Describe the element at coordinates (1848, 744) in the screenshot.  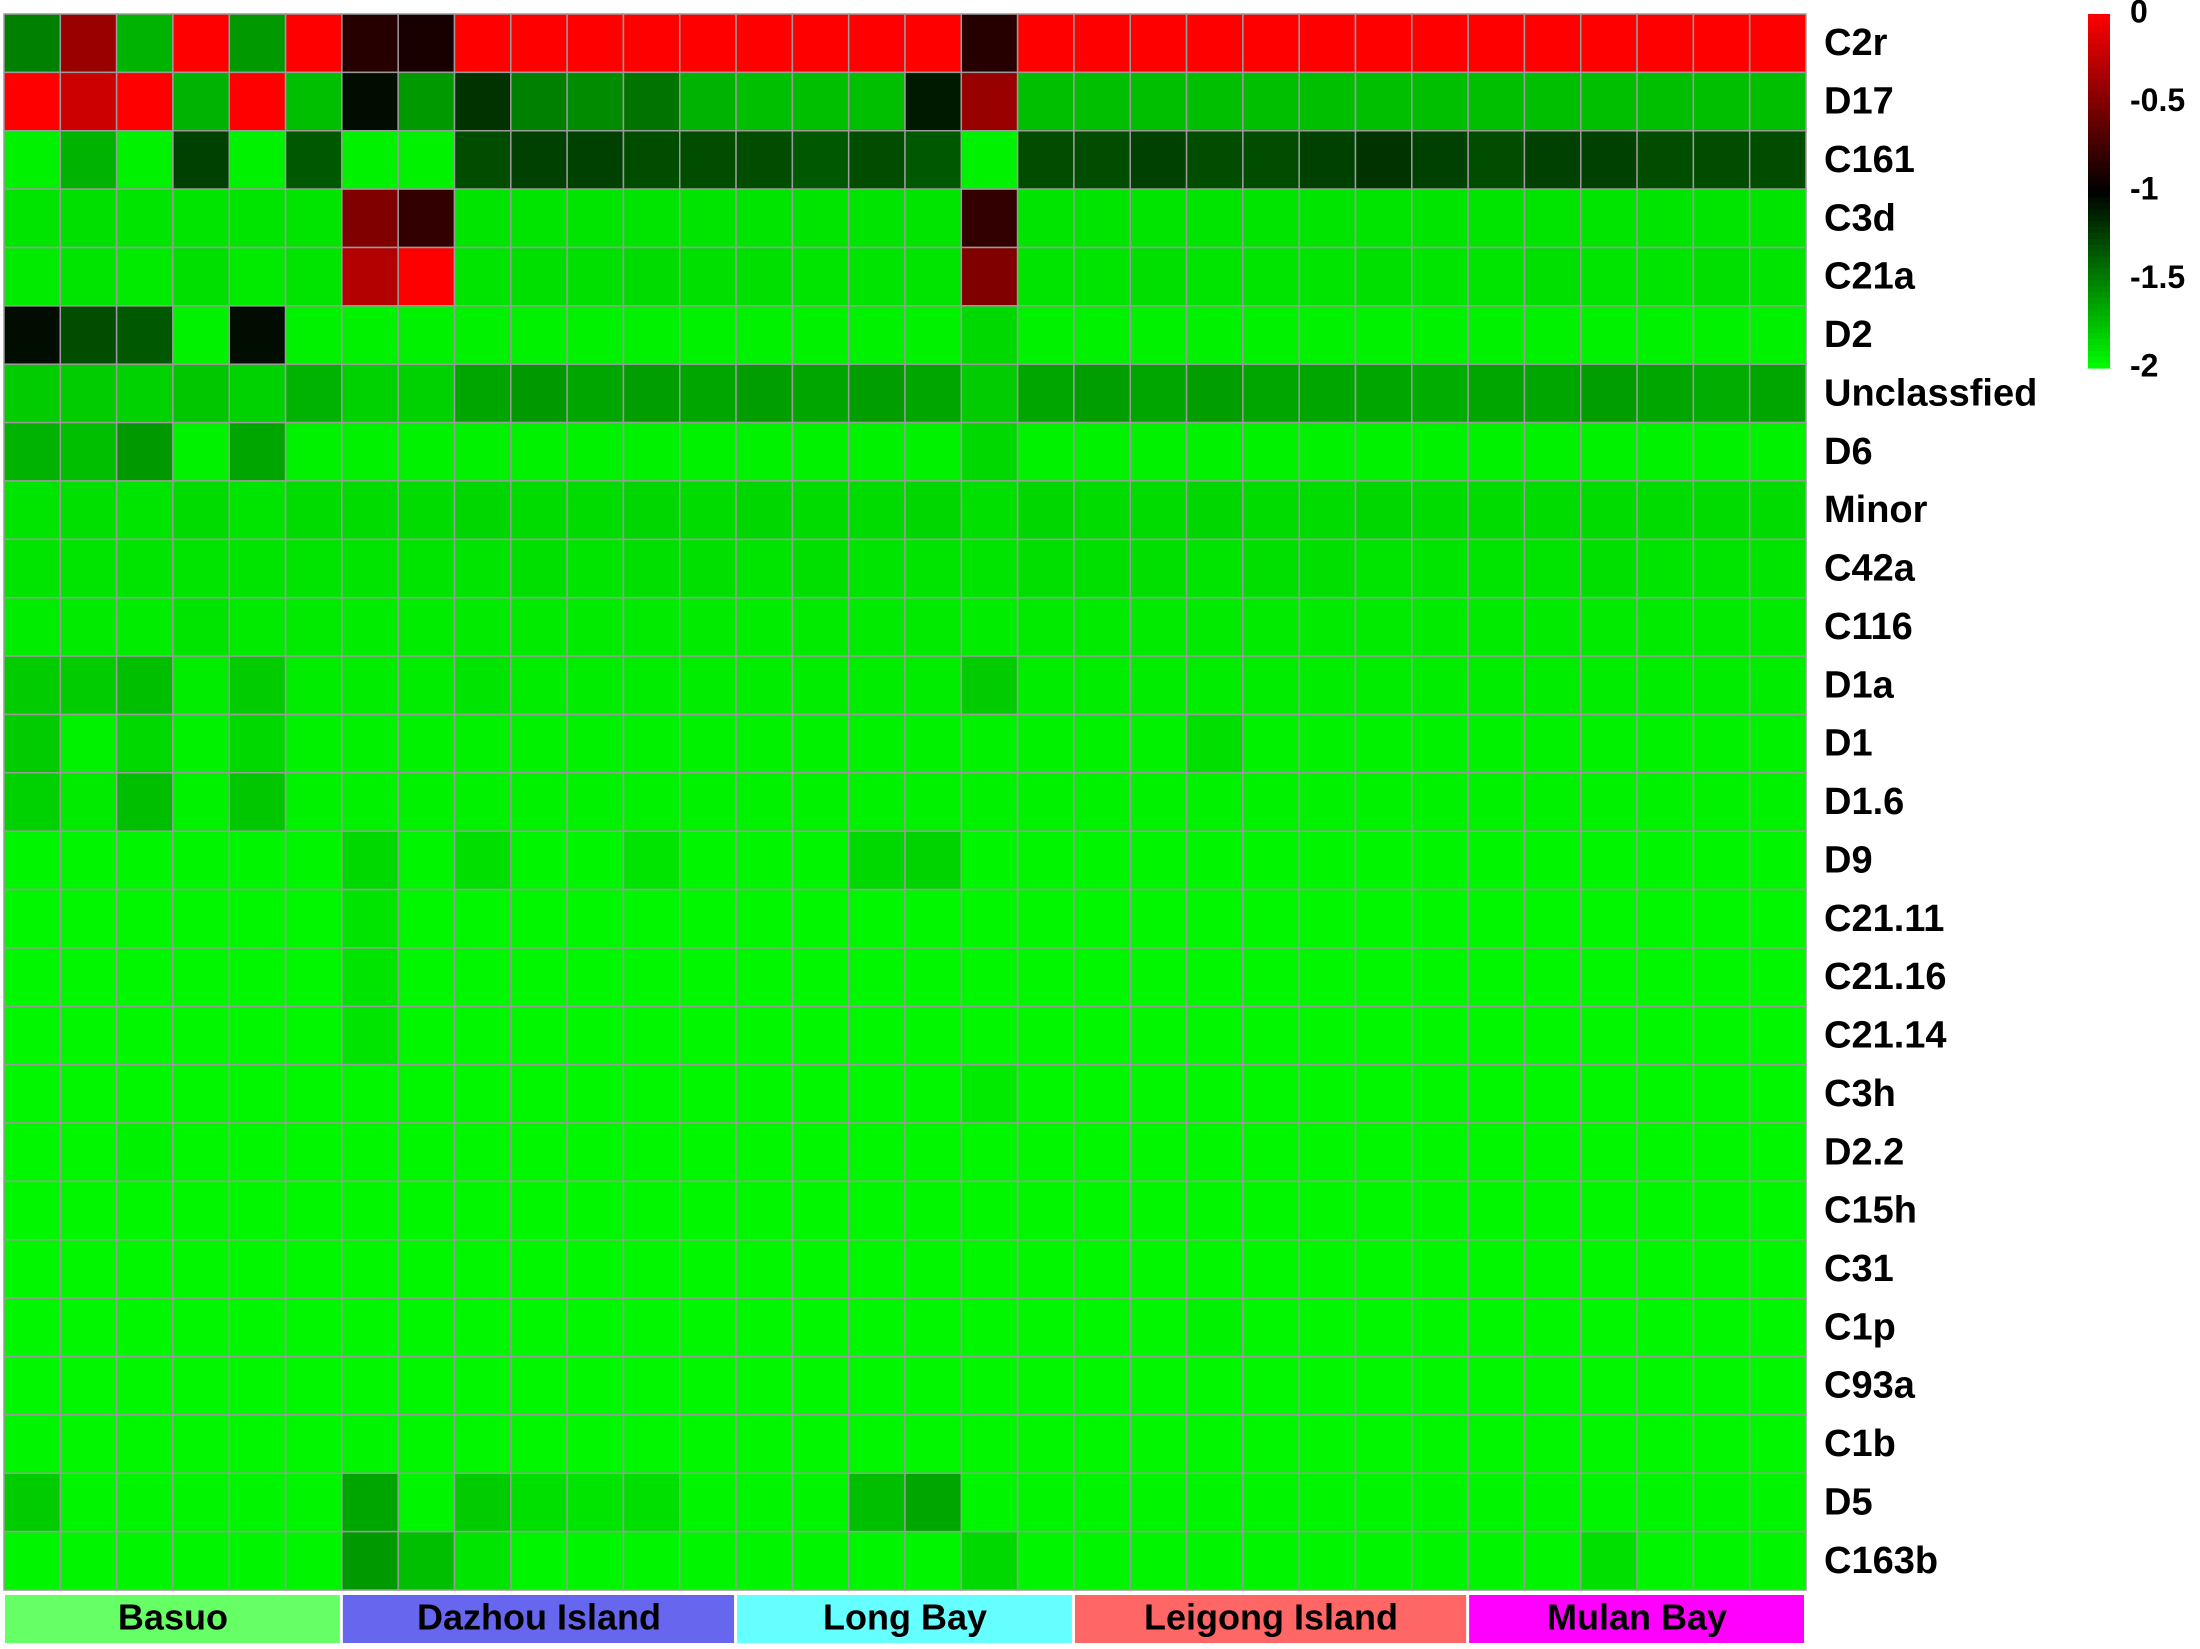
I see `row-label: D1` at that location.